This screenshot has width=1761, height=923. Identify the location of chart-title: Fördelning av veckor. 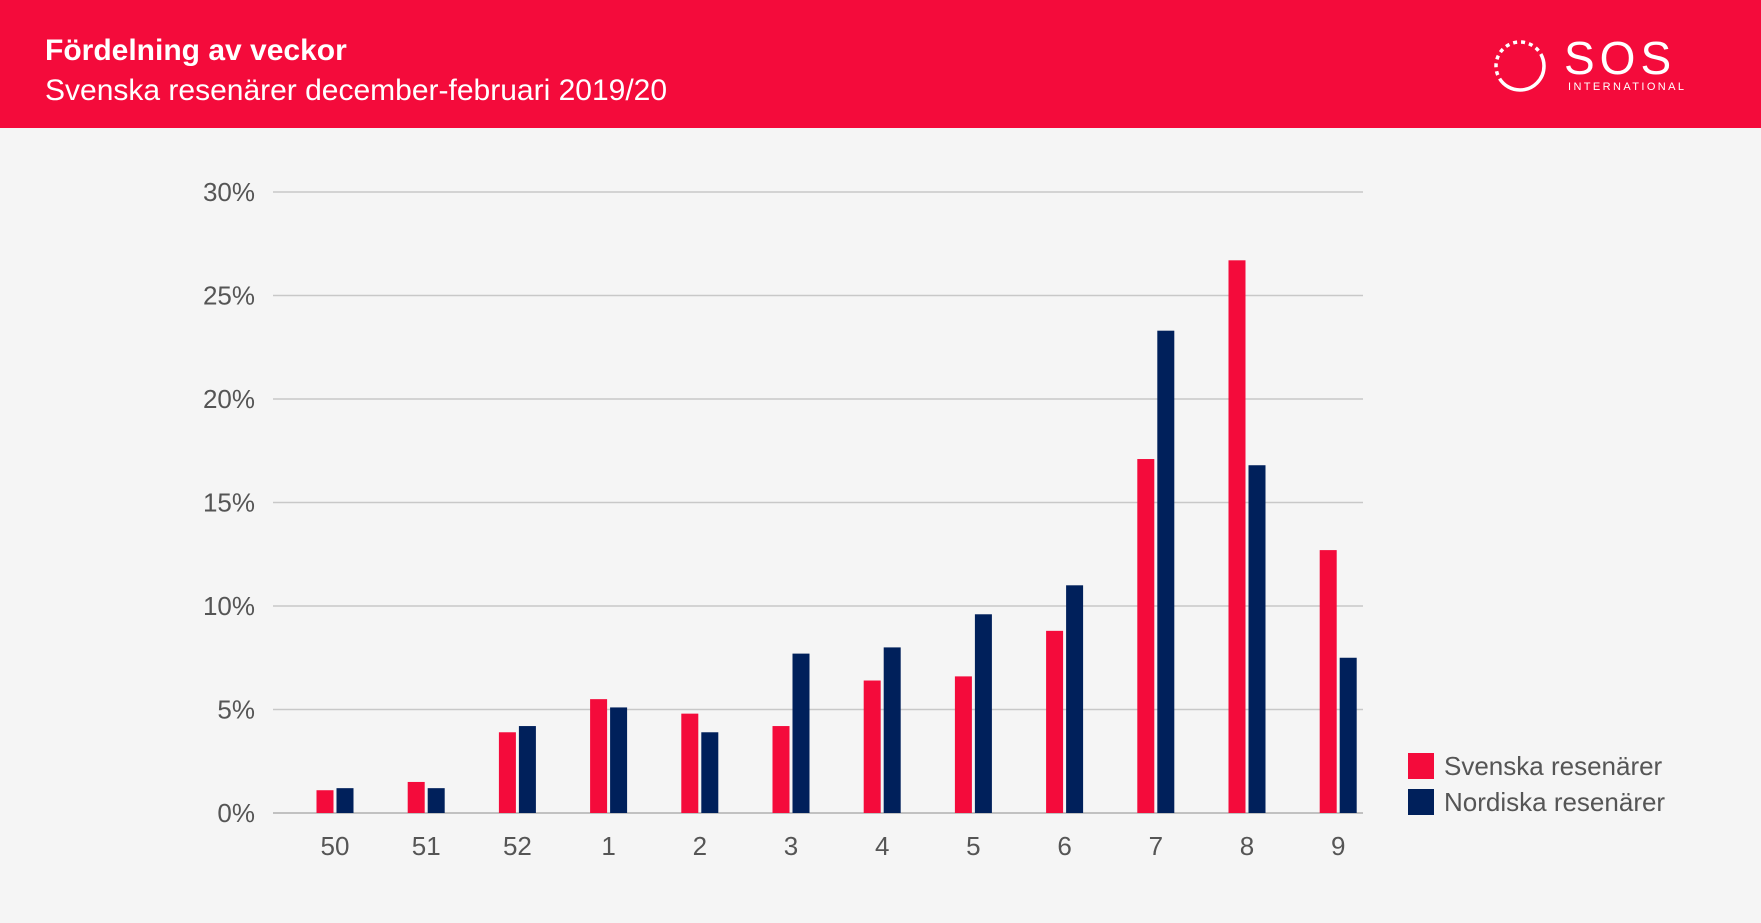
(196, 50).